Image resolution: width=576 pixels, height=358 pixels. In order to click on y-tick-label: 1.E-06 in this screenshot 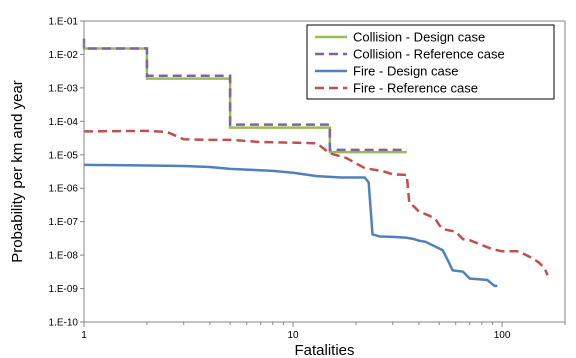, I will do `click(64, 189)`.